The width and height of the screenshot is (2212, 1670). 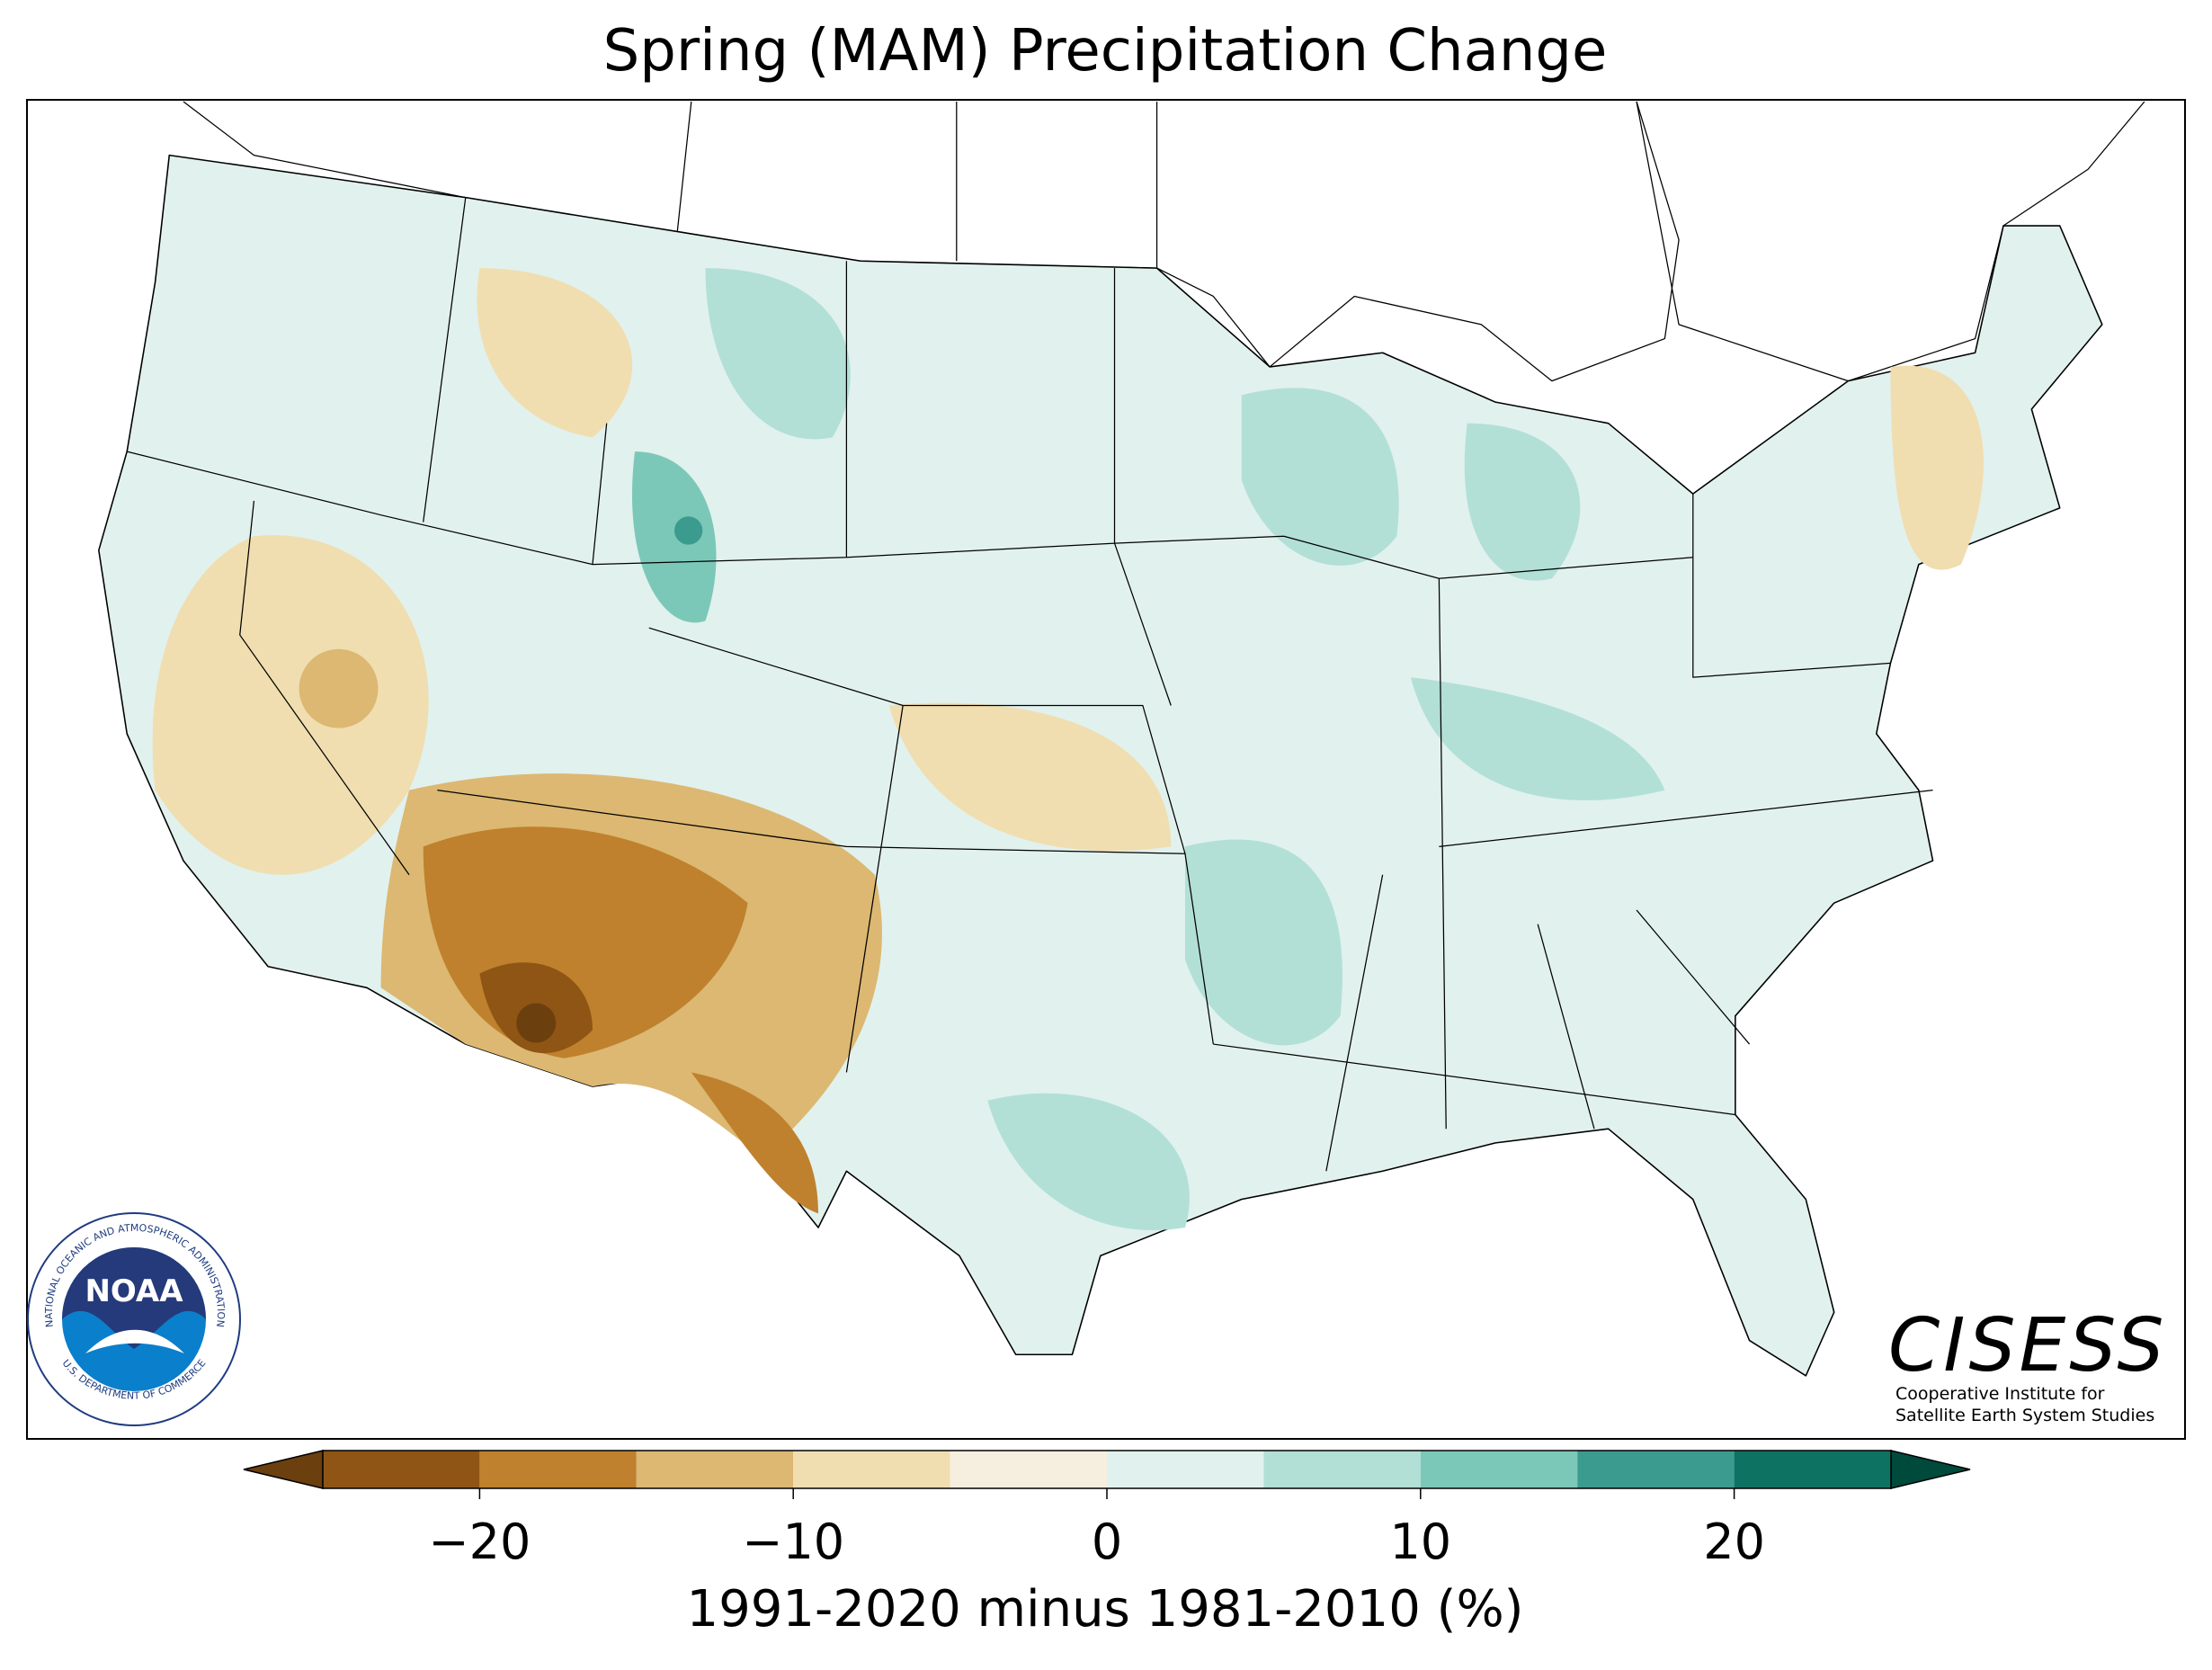 What do you see at coordinates (1734, 1542) in the screenshot?
I see `colorbar-tick-label: 20` at bounding box center [1734, 1542].